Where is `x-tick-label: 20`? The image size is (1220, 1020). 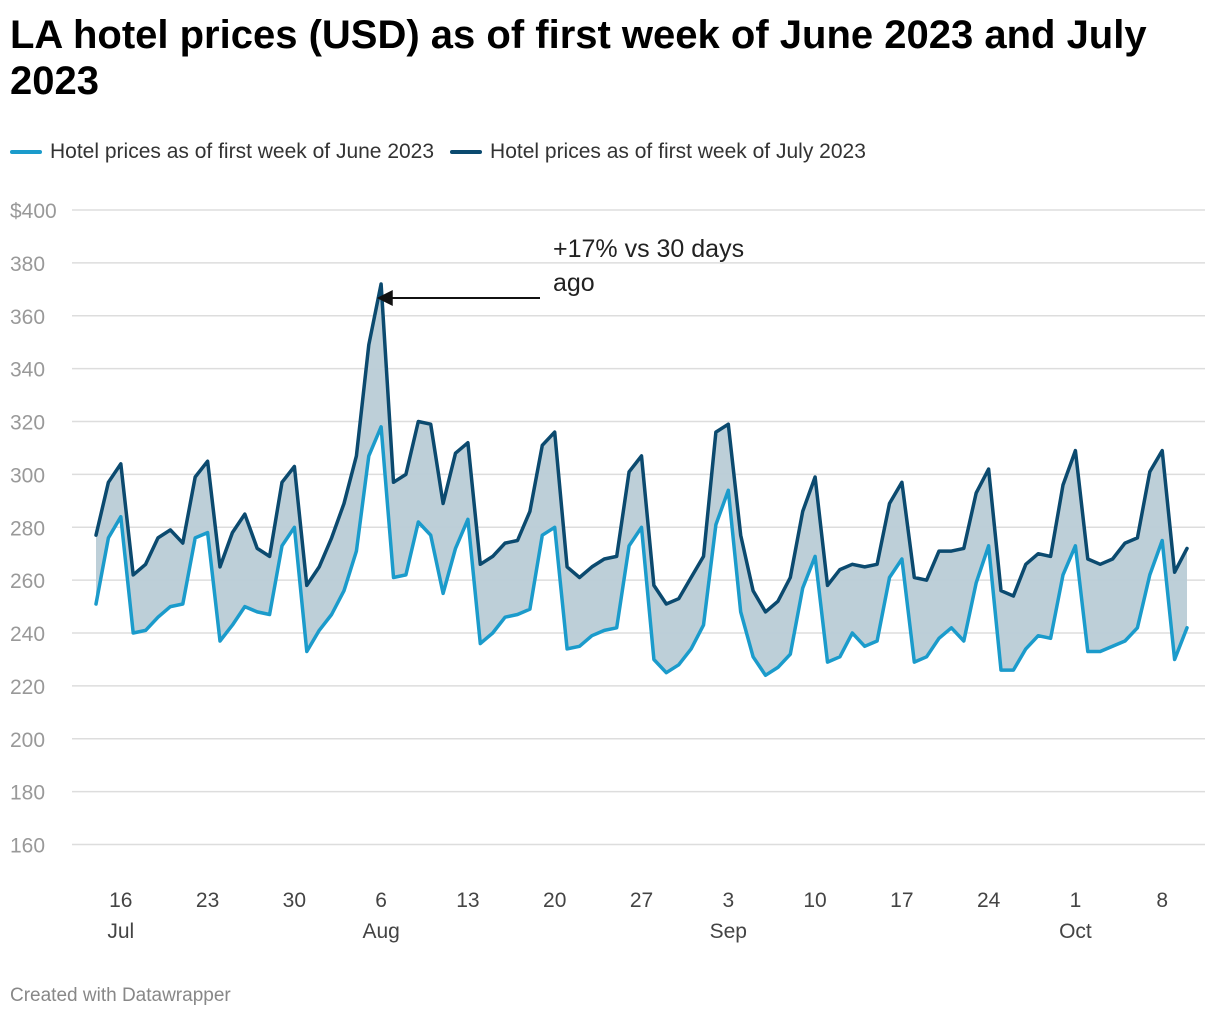
x-tick-label: 20 is located at coordinates (554, 900).